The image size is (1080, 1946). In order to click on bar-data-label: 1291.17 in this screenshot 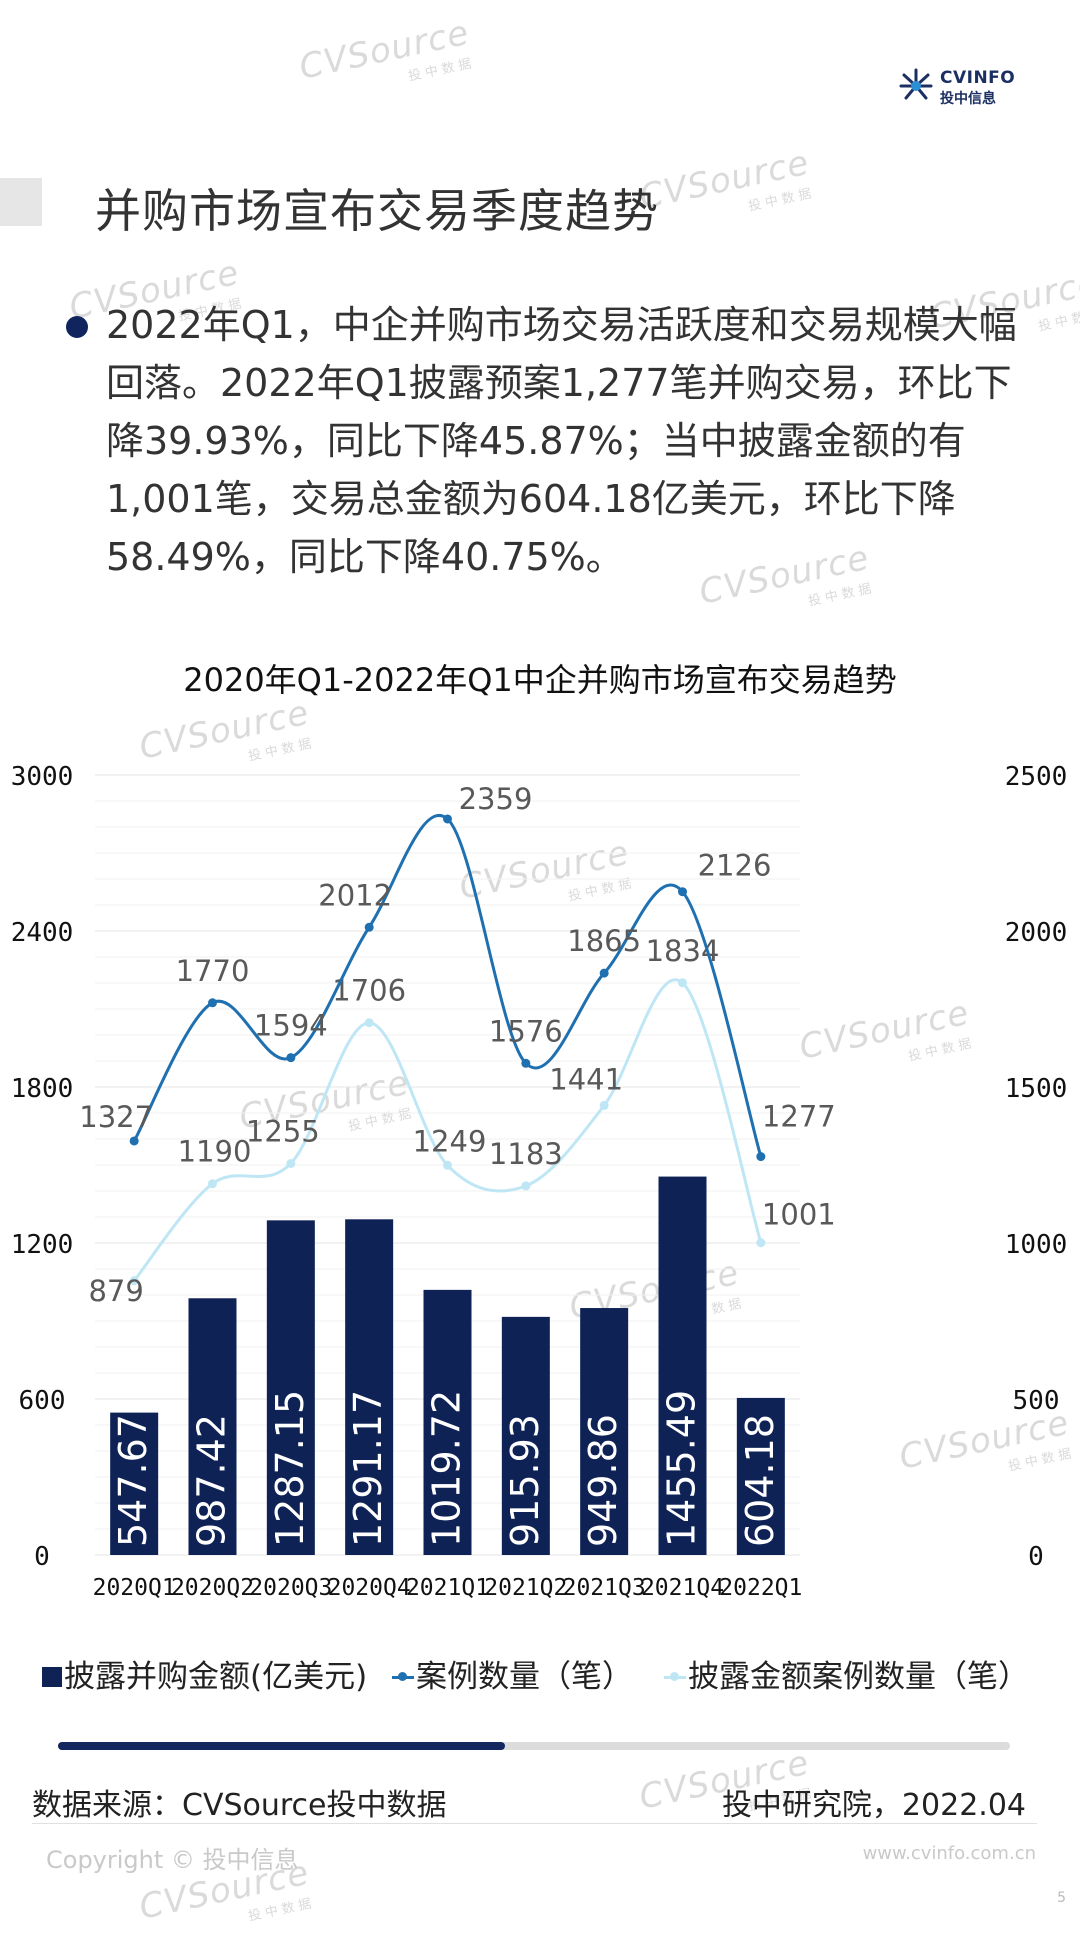, I will do `click(368, 1468)`.